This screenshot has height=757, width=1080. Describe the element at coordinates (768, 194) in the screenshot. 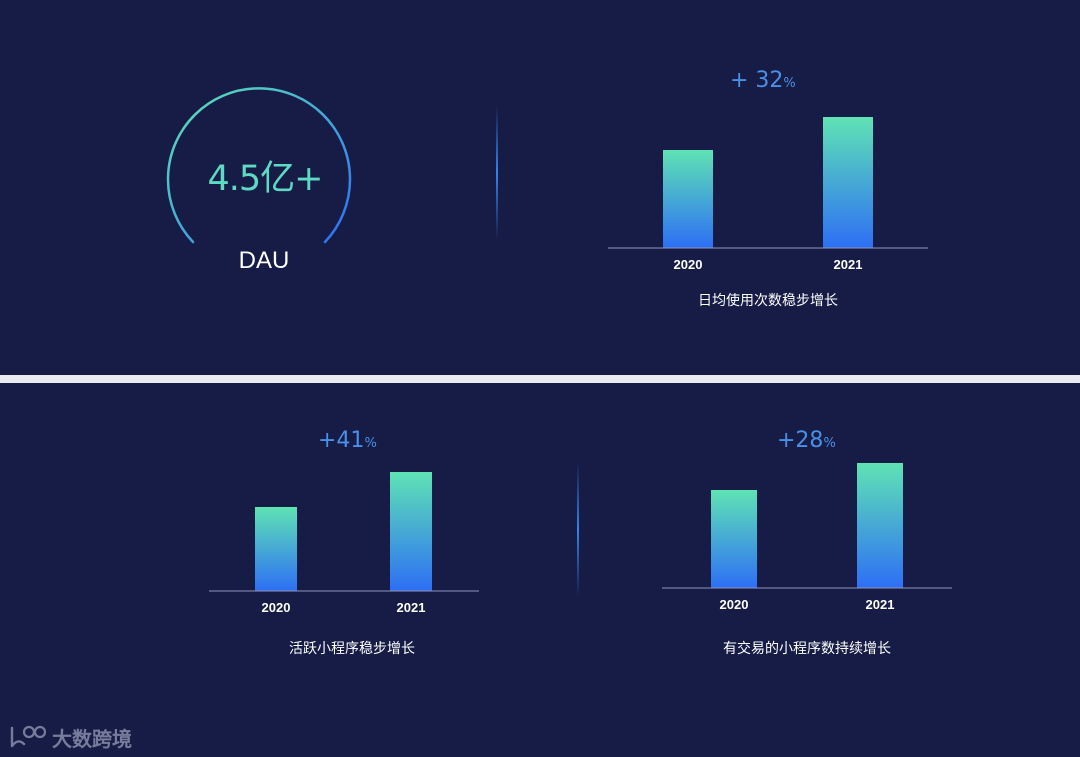

I see `usage-chart: 2020 2021` at that location.